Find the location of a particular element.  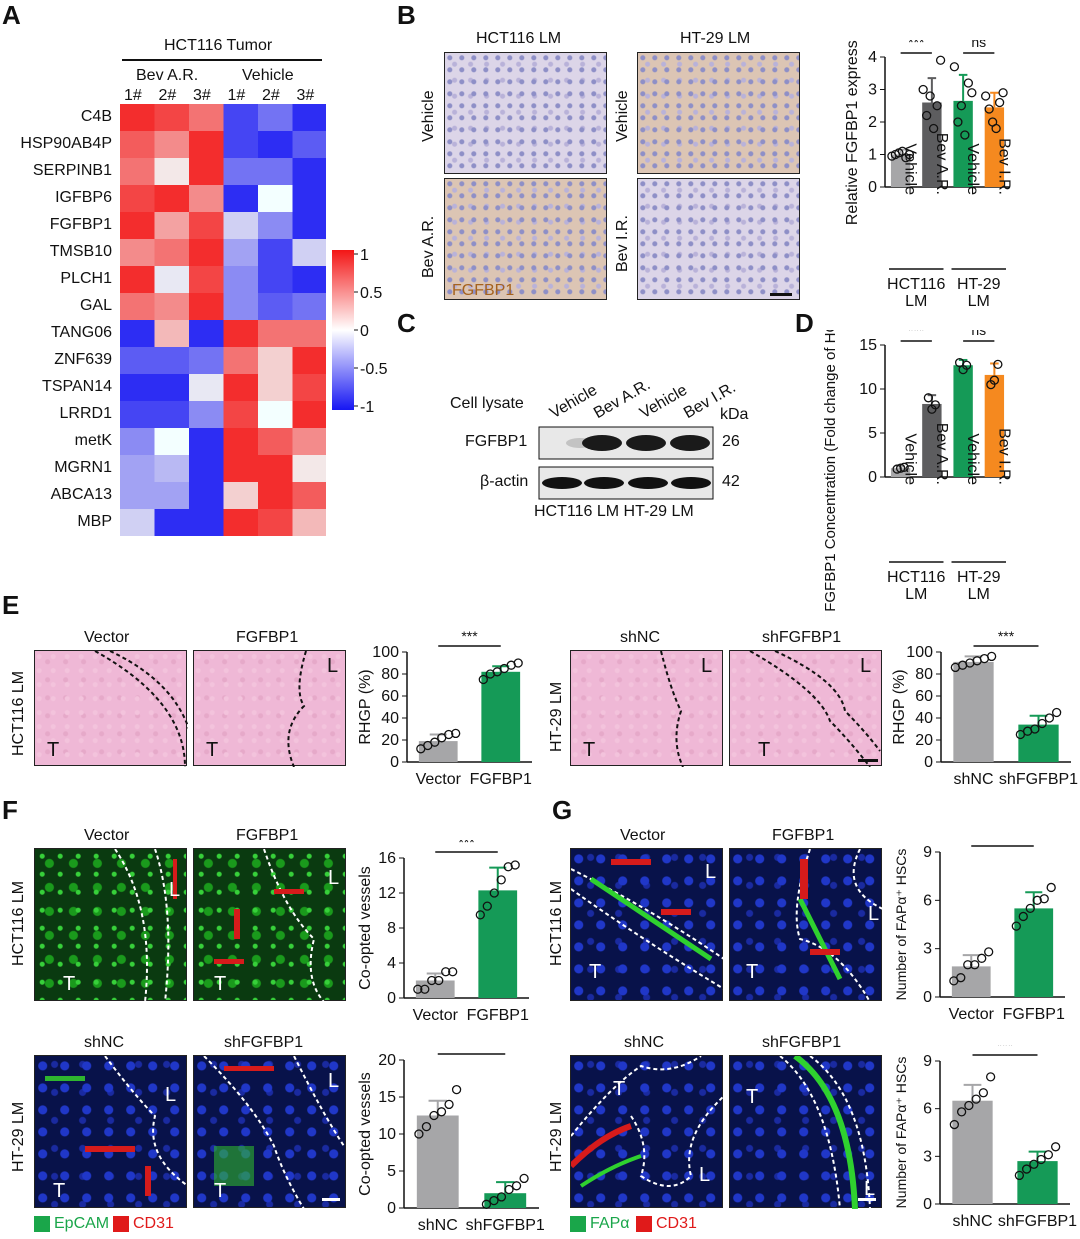

scale-bar is located at coordinates (867, 1199).